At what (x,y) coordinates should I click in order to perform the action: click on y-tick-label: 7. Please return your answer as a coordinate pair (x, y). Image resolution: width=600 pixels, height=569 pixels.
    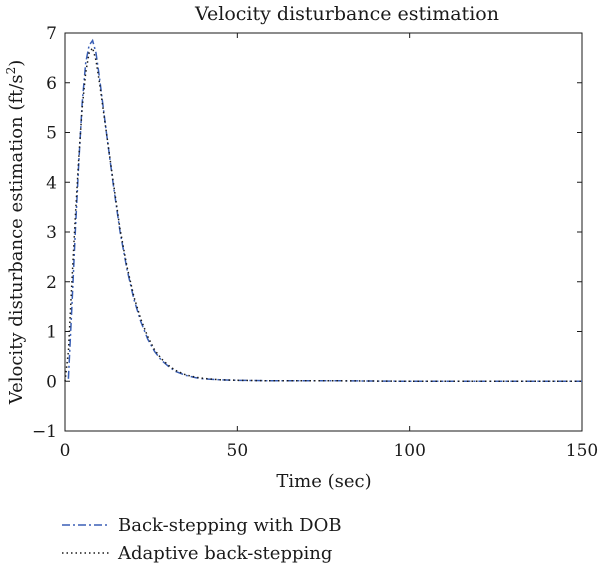
    Looking at the image, I should click on (51, 34).